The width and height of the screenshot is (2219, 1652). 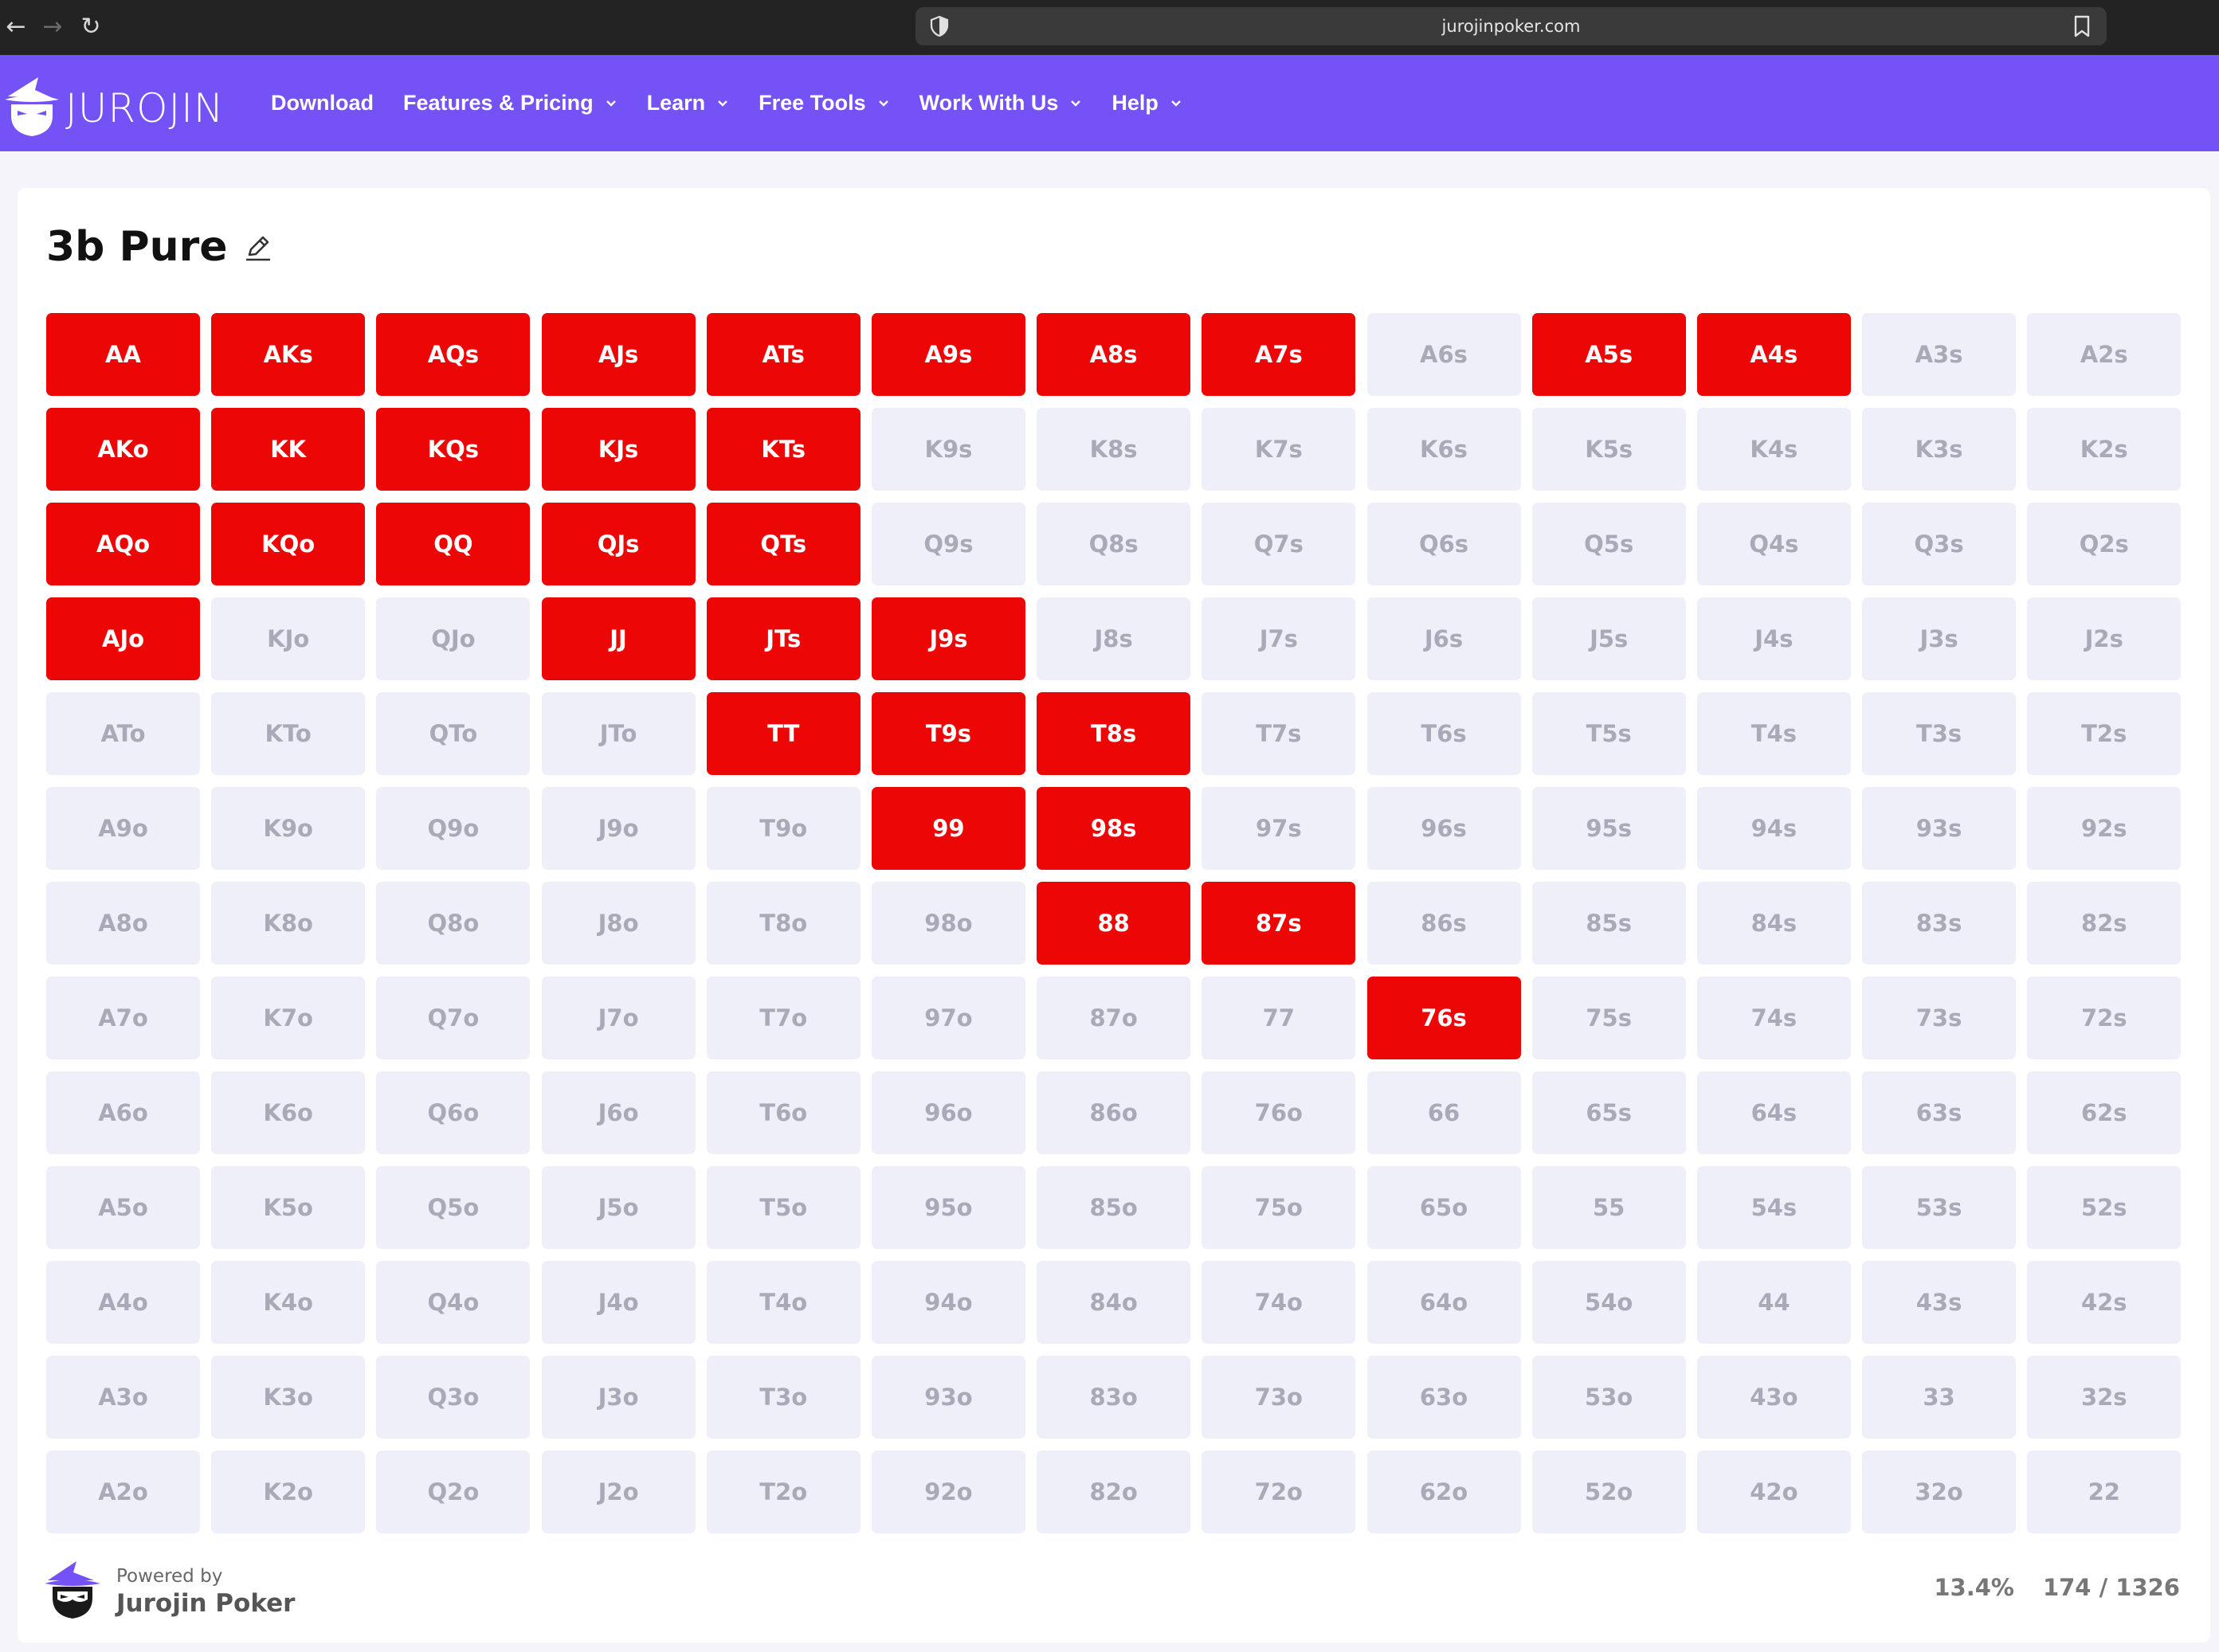 I want to click on hand-cell-75o: 75o, so click(x=1279, y=1207).